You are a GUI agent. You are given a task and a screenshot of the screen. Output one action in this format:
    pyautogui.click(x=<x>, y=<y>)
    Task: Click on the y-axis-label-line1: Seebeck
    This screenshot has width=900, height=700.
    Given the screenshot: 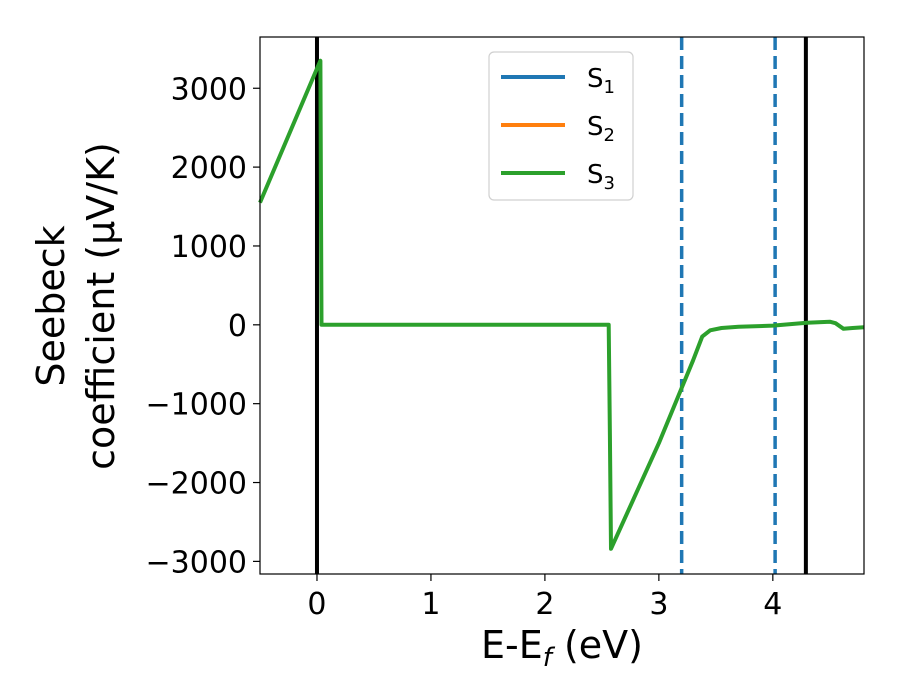 What is the action you would take?
    pyautogui.click(x=51, y=305)
    